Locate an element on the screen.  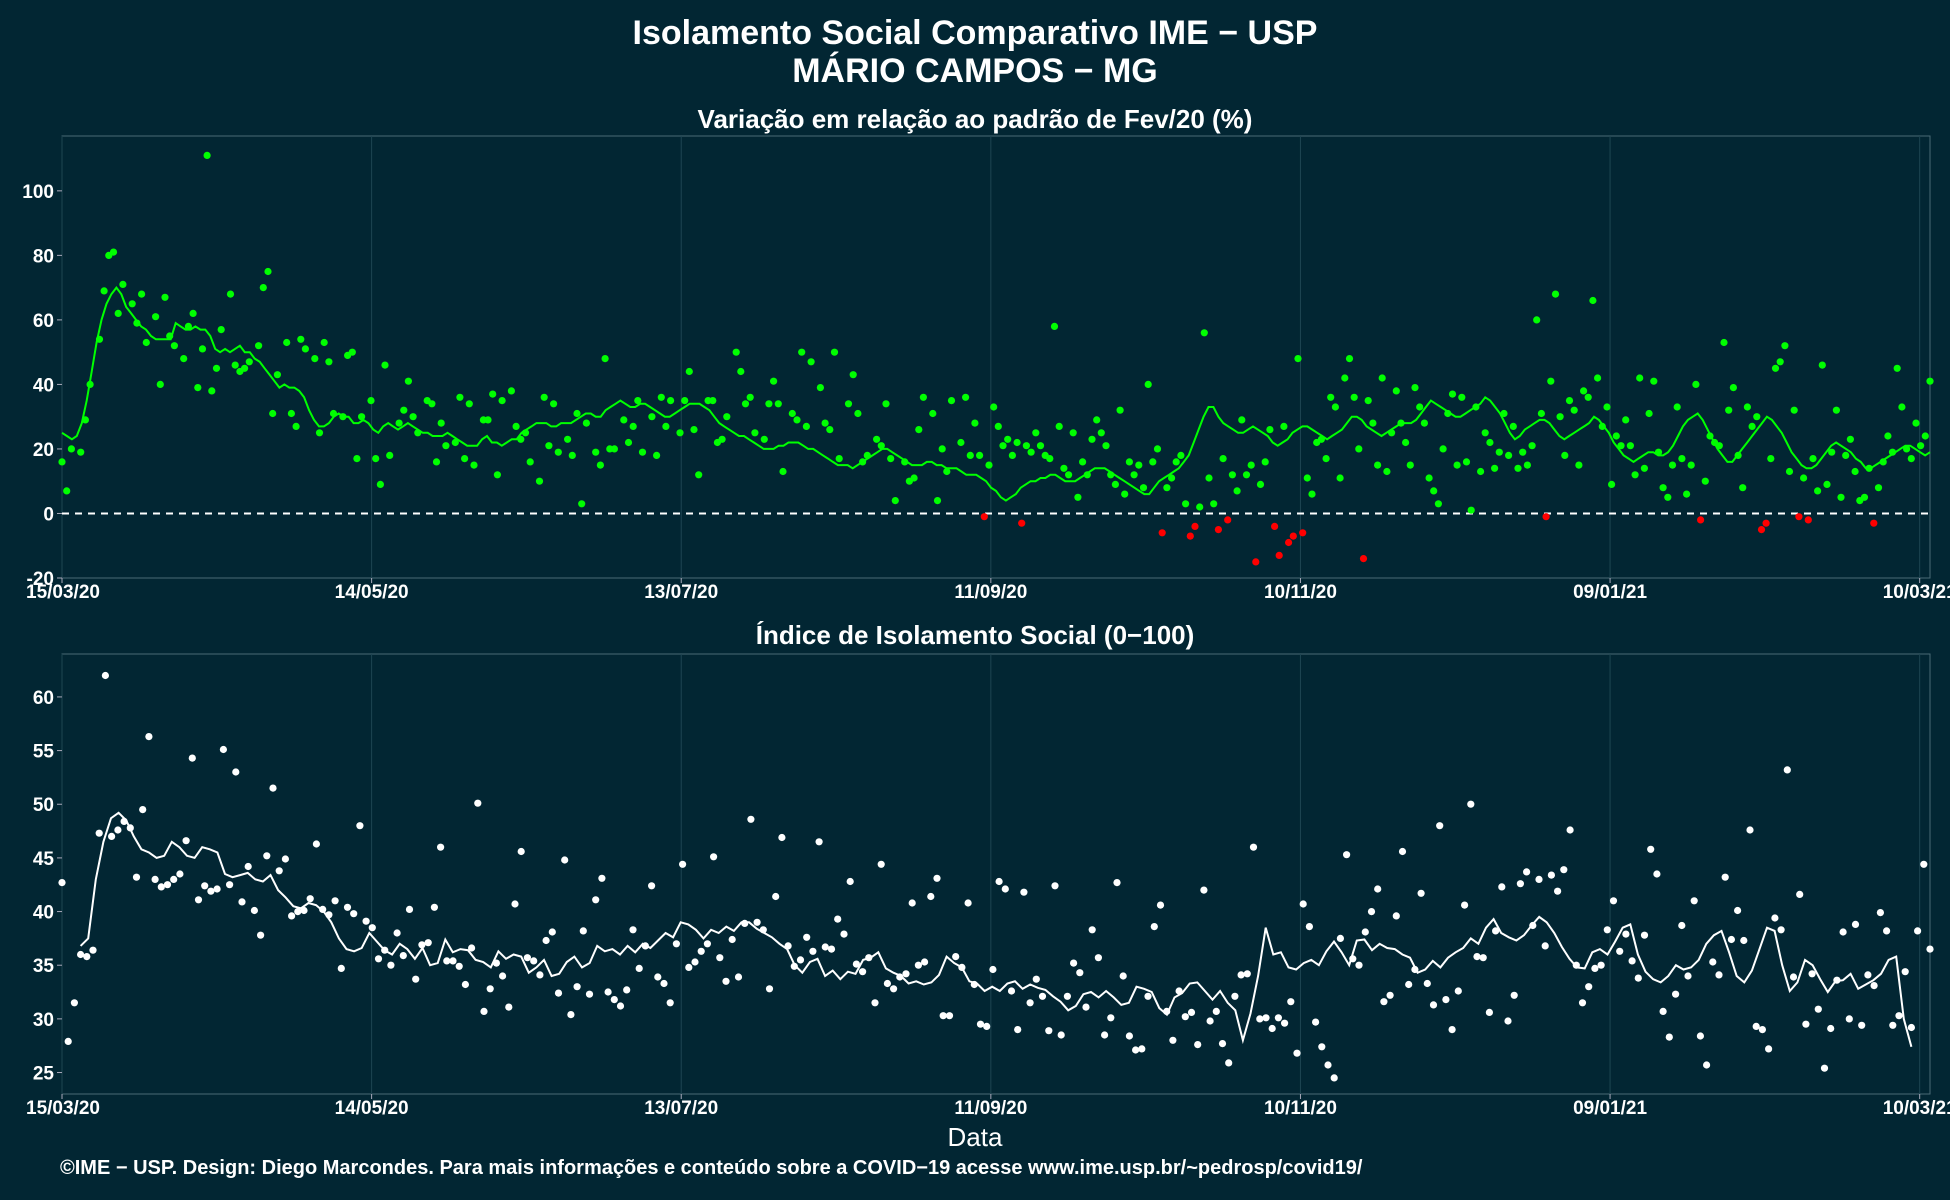
y-tick-label: 25 is located at coordinates (44, 1074).